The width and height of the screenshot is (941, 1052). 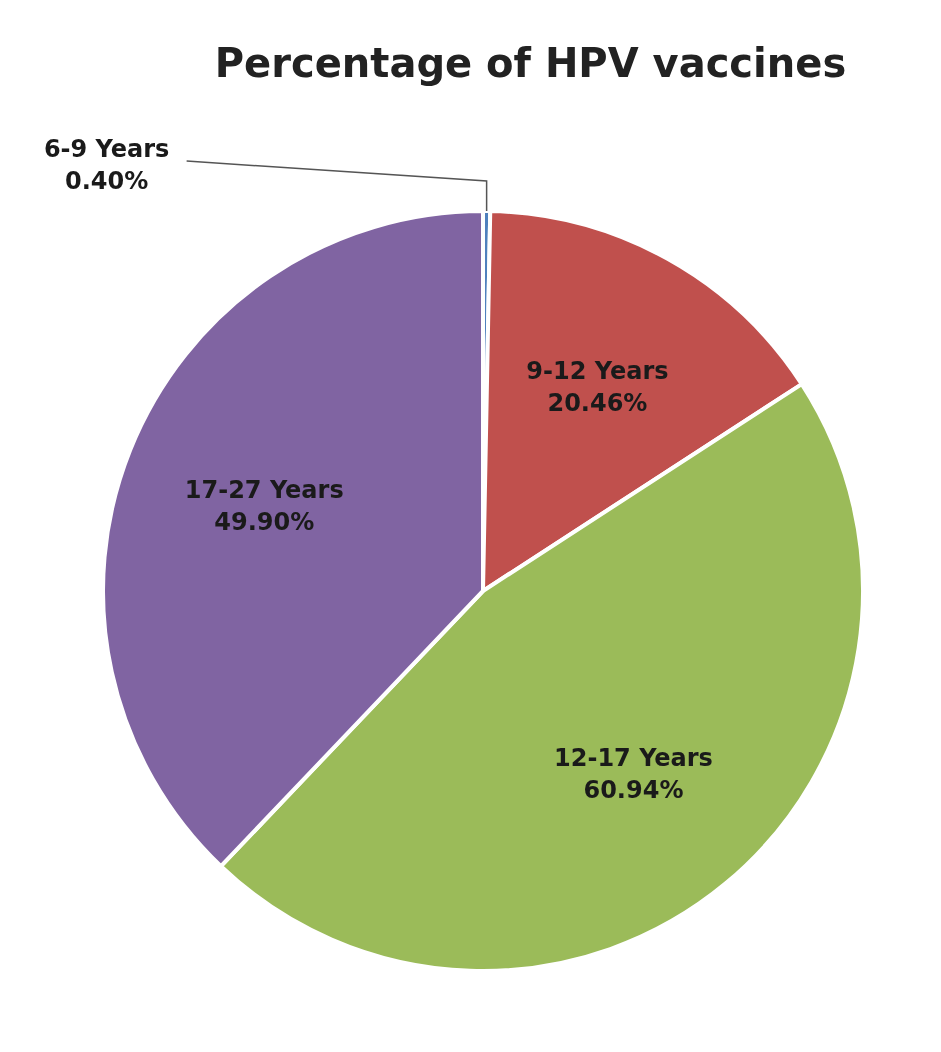 I want to click on slice-label: 17-27 Years, so click(x=264, y=489).